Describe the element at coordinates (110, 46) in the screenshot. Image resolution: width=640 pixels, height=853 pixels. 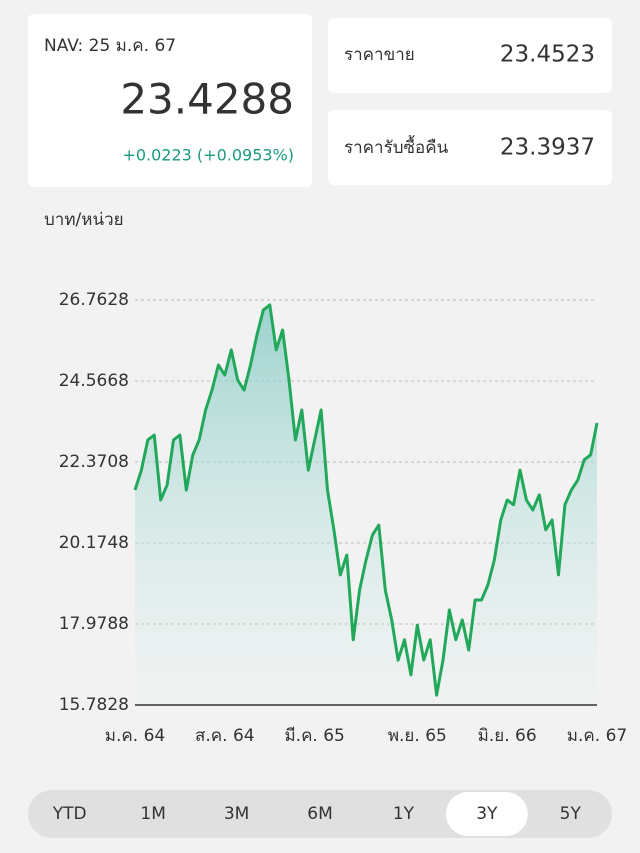
I see `nav-label: NAV: 25 ม.ค. 67` at that location.